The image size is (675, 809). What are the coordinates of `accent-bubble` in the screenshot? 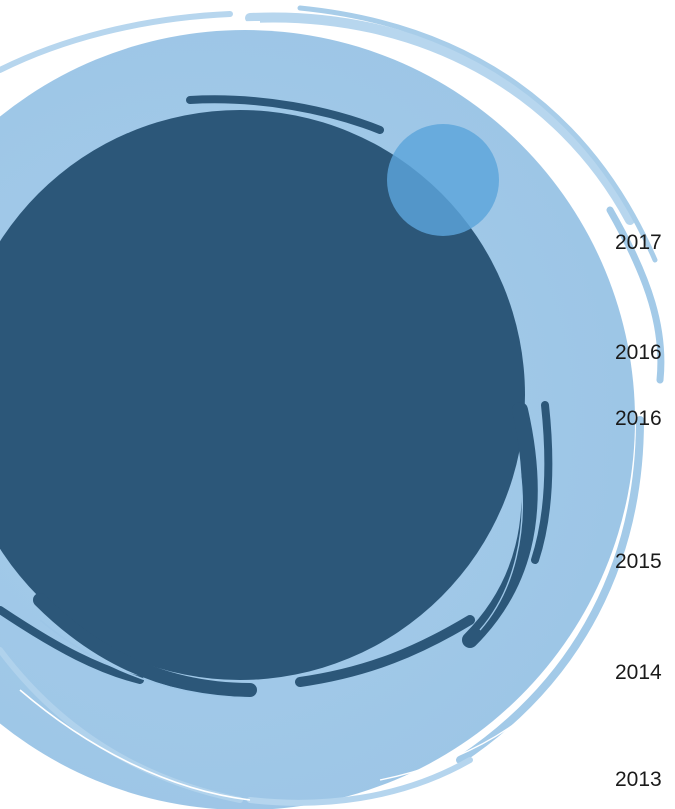 It's located at (443, 180).